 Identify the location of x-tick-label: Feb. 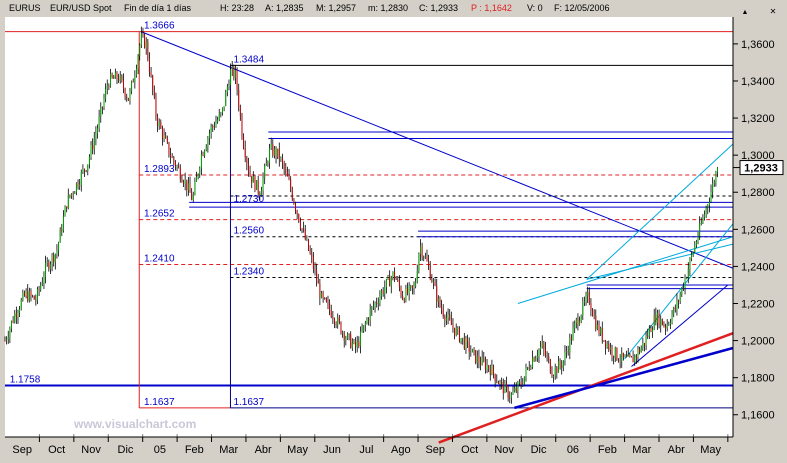
(194, 450).